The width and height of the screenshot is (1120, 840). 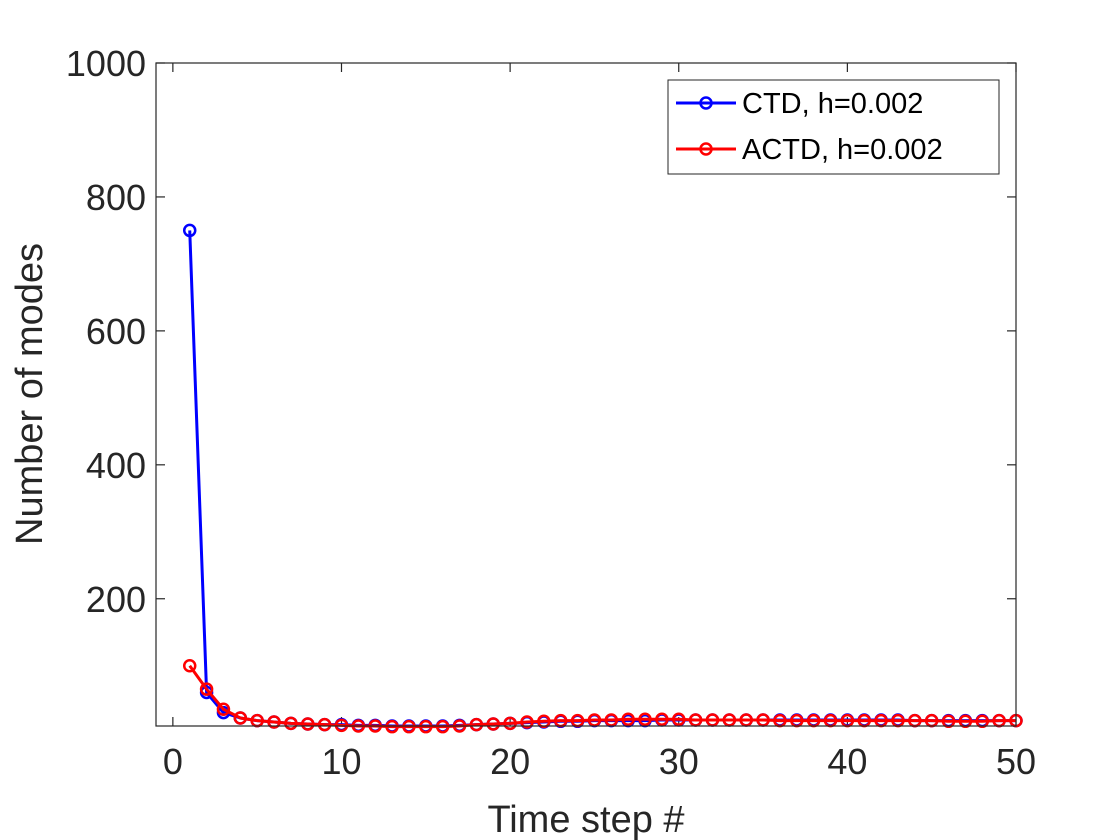 What do you see at coordinates (706, 149) in the screenshot?
I see `legend-marker-actd` at bounding box center [706, 149].